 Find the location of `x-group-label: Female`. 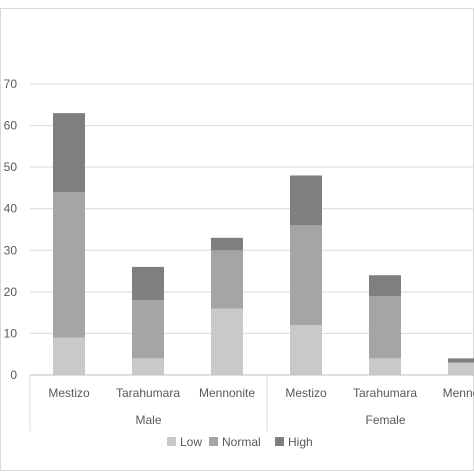

x-group-label: Female is located at coordinates (385, 420).